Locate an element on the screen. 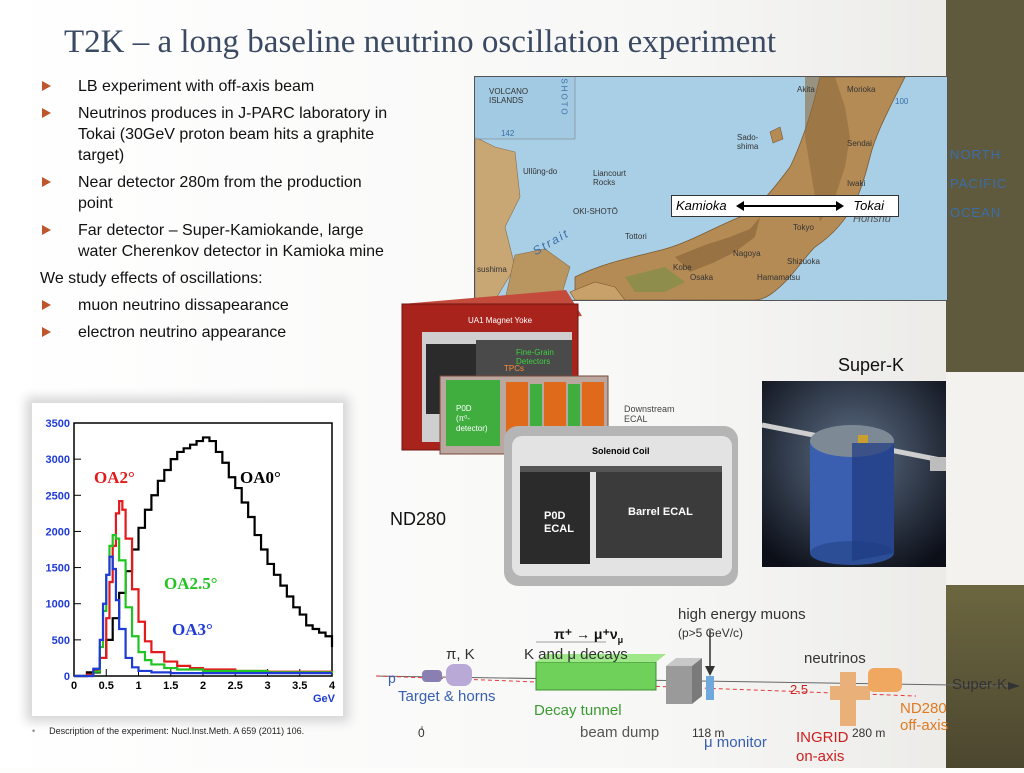 Image resolution: width=1024 pixels, height=773 pixels. side-band-top is located at coordinates (985, 186).